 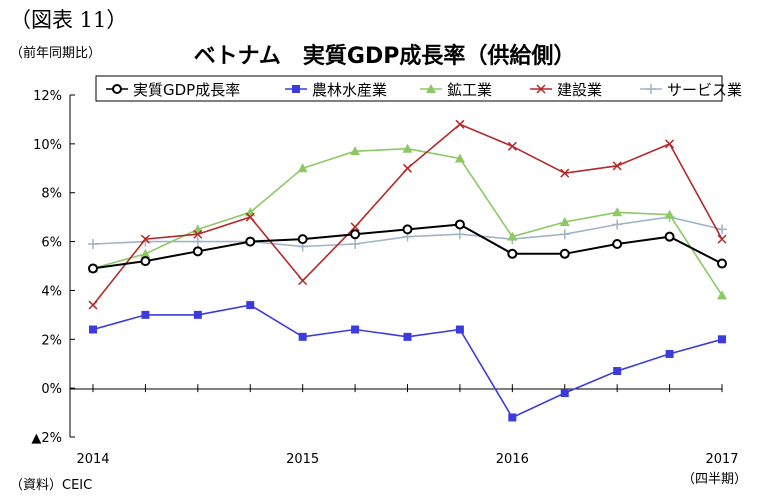 What do you see at coordinates (47, 145) in the screenshot?
I see `y-tick-label: 10%` at bounding box center [47, 145].